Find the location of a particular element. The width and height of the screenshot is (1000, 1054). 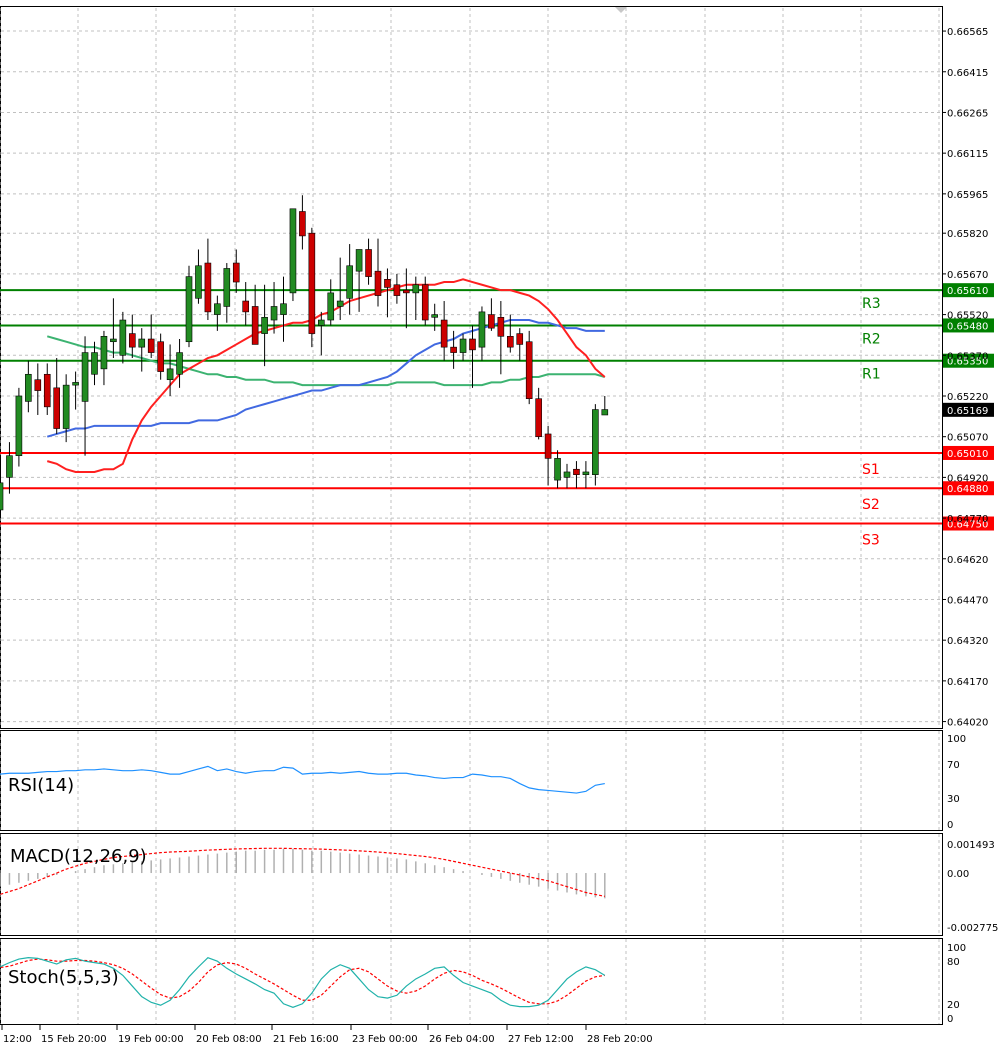

y-tick-label: 0.65670 is located at coordinates (967, 275).